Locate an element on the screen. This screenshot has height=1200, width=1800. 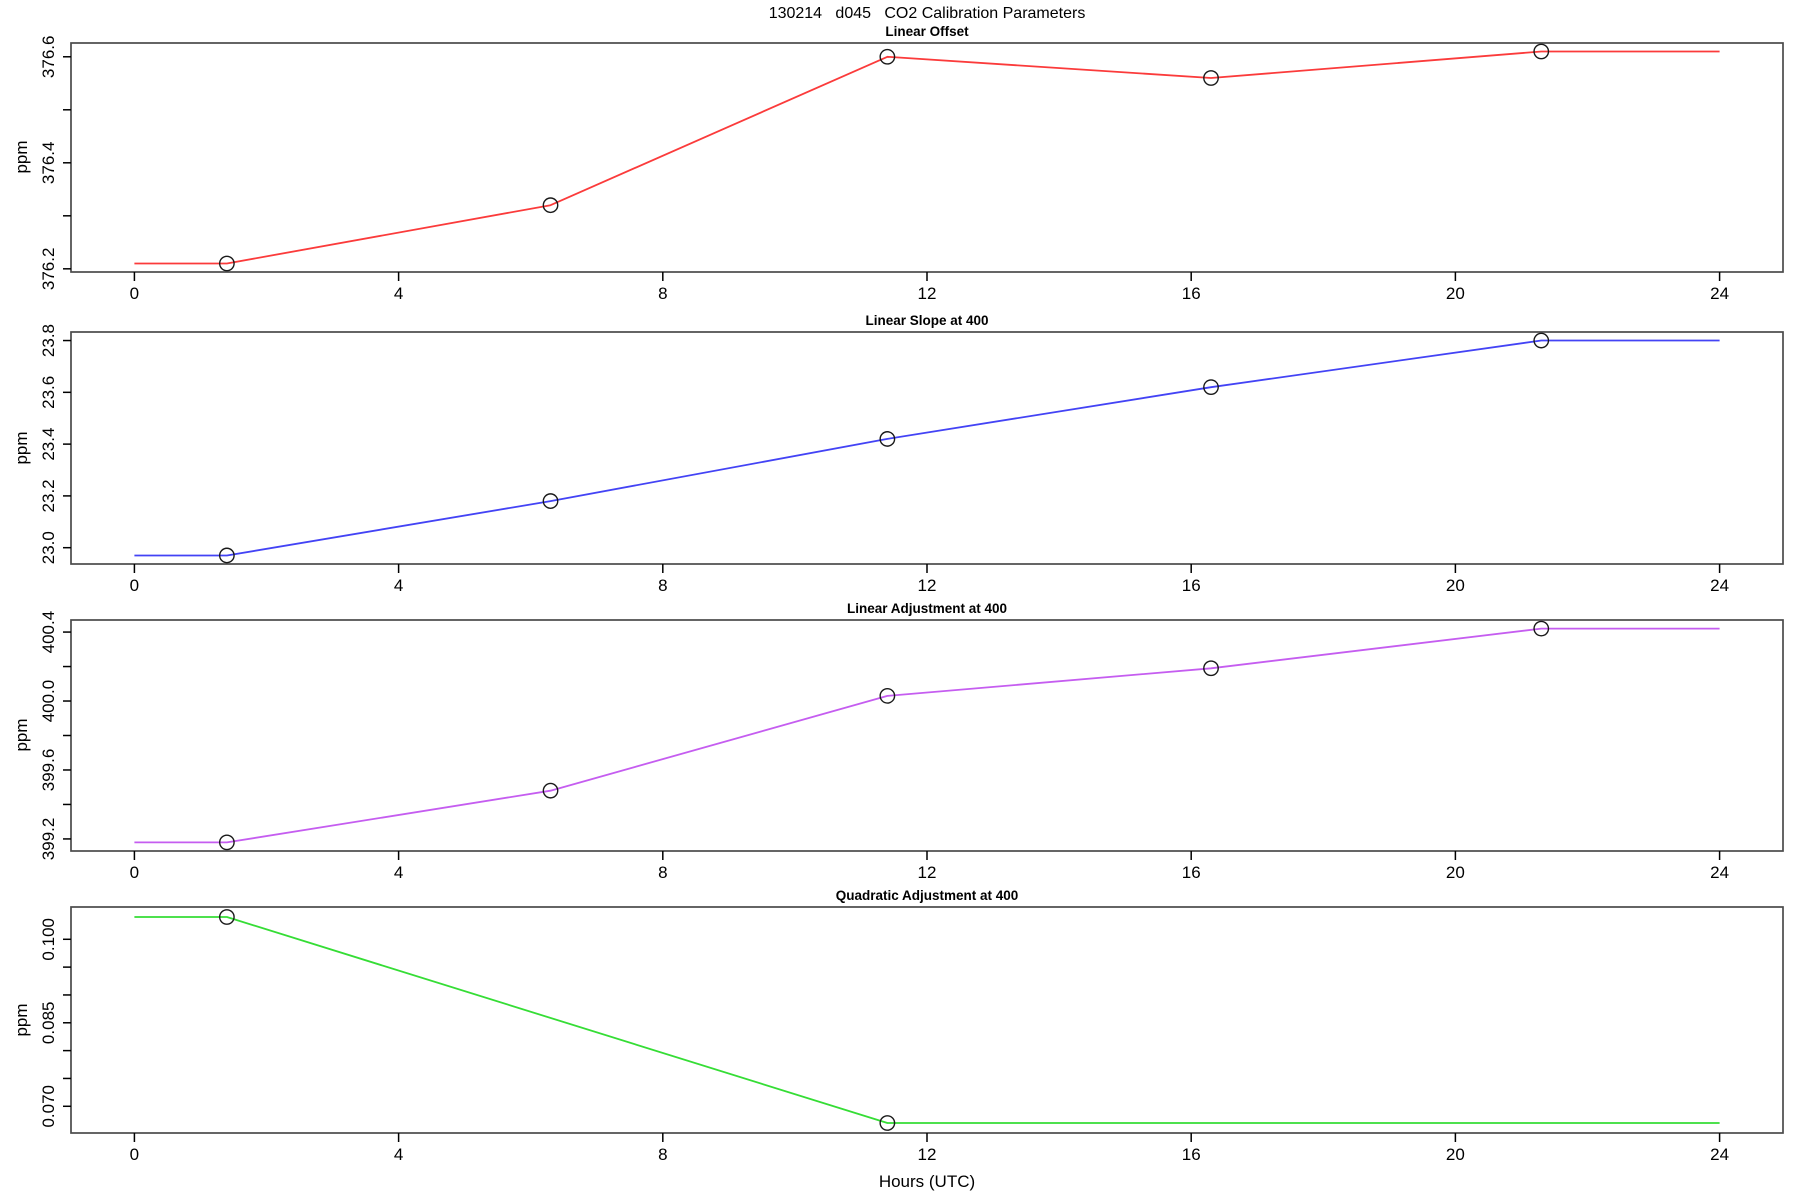
y-tick-label: 399.2 is located at coordinates (48, 839).